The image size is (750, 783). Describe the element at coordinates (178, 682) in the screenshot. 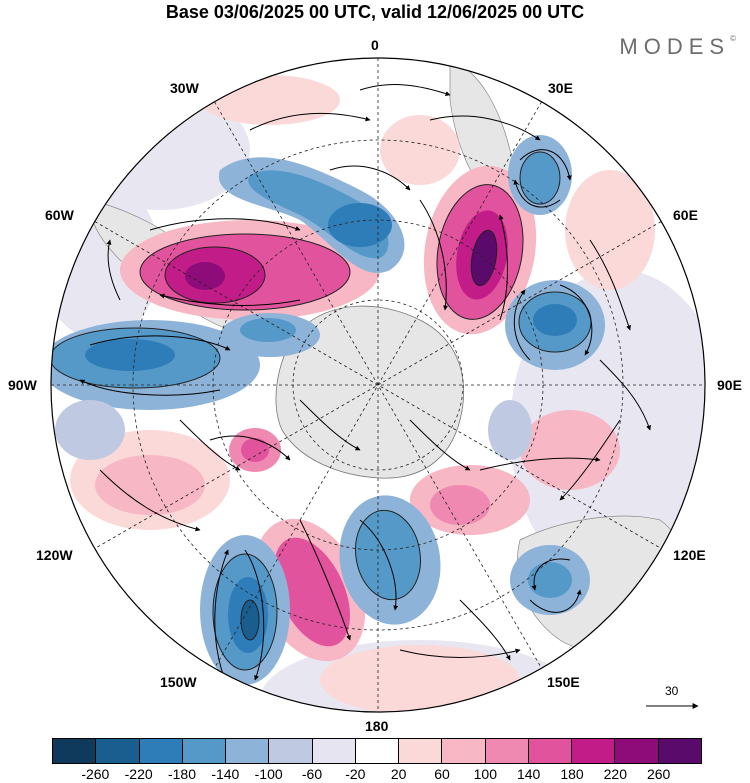

I see `longitude-label-150w: 150W` at that location.